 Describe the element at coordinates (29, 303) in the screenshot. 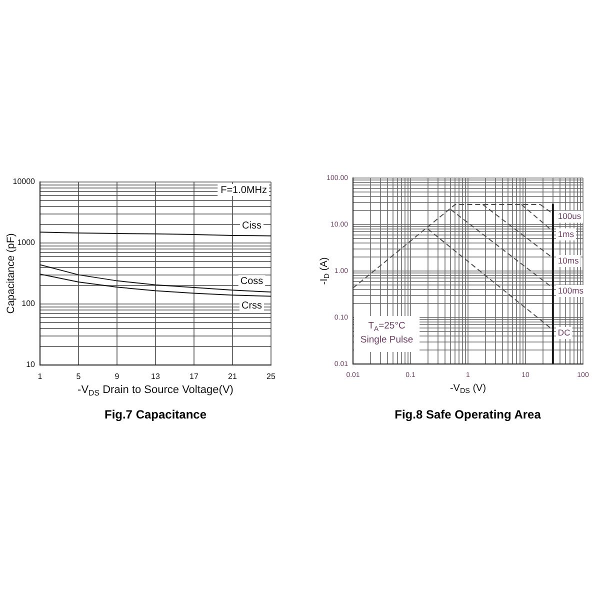

I see `y-tick-label: 100` at that location.